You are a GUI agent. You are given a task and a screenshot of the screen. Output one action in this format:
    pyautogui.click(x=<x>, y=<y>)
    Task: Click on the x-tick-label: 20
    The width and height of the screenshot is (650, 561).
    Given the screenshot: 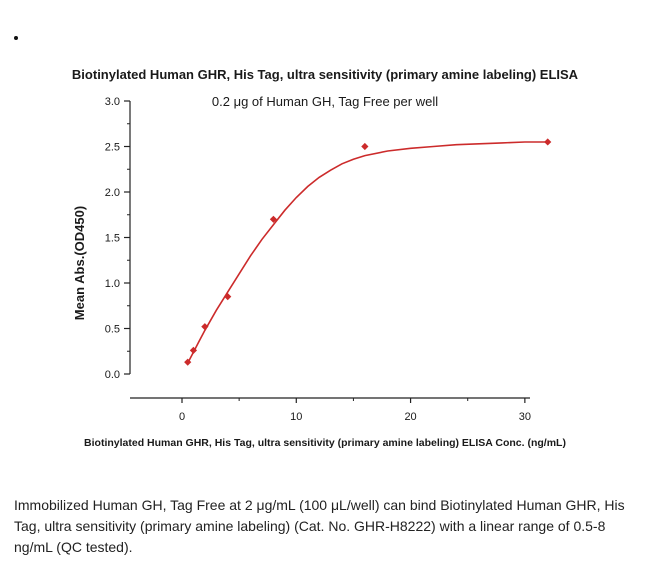 What is the action you would take?
    pyautogui.click(x=410, y=417)
    